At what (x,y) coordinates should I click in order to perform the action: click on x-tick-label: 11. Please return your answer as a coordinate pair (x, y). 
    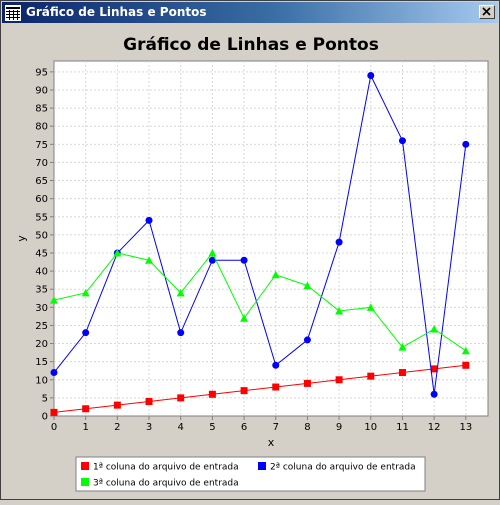
    Looking at the image, I should click on (402, 427).